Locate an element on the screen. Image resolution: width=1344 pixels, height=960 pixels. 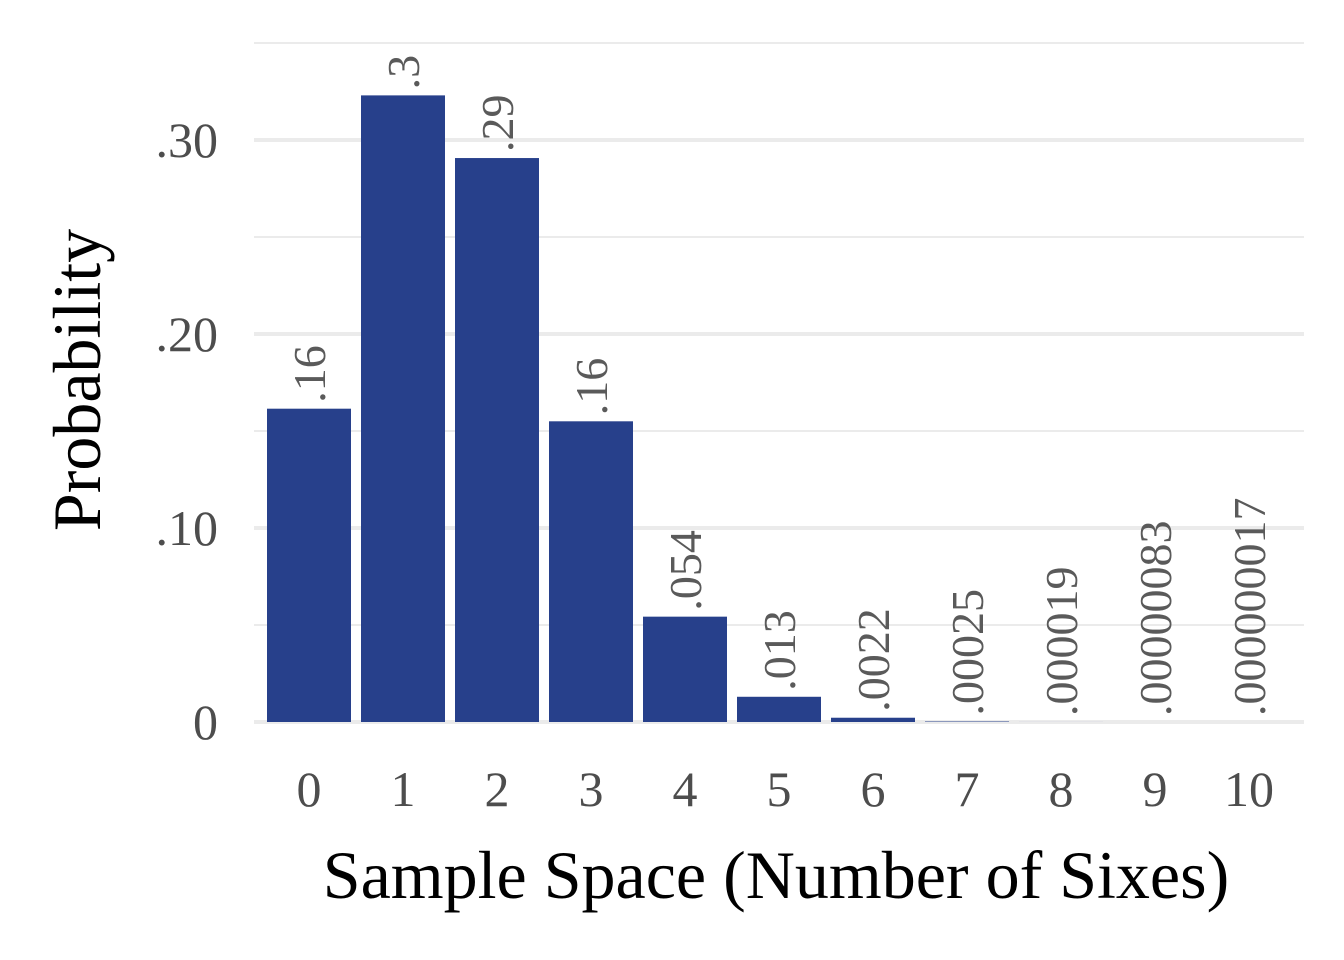
data-label-9: .00000083 is located at coordinates (1155, 618).